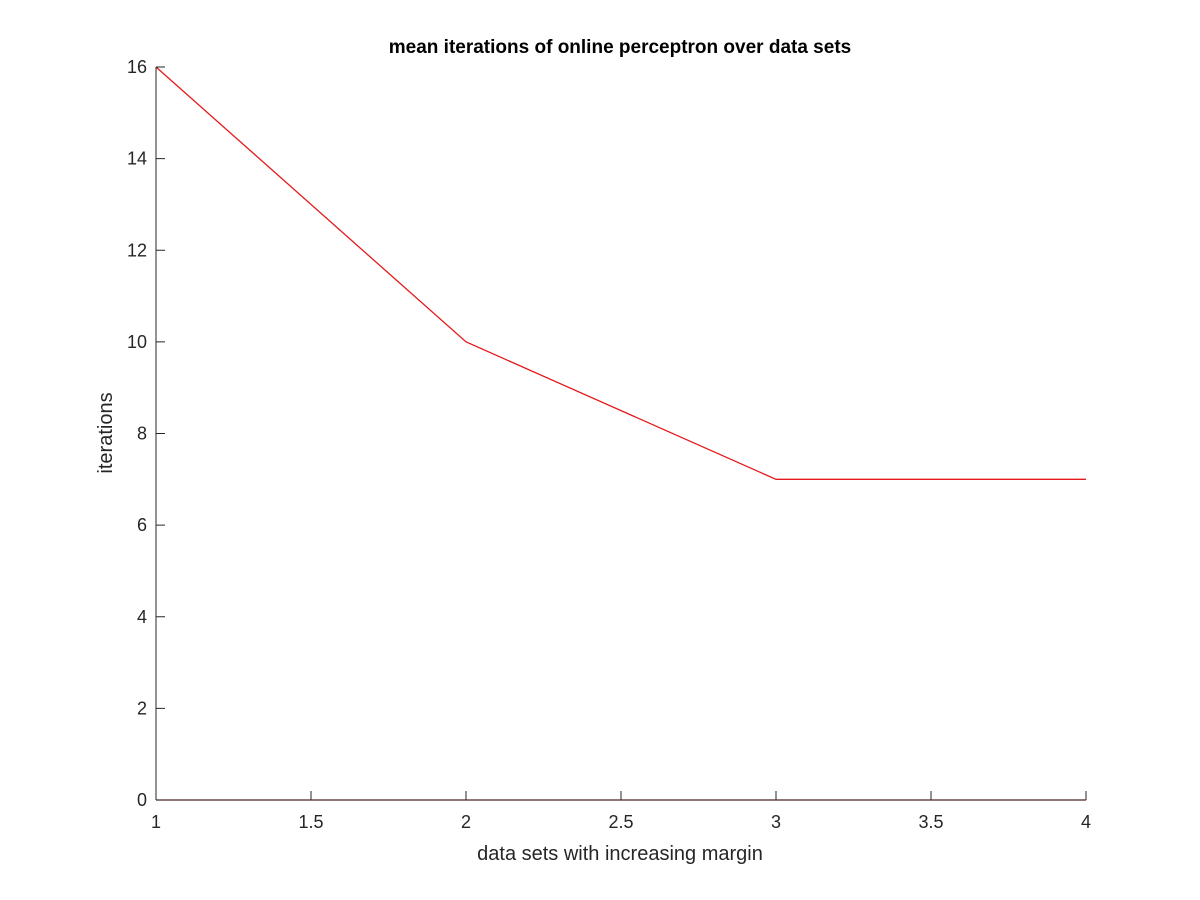 This screenshot has width=1200, height=900. I want to click on x-axis-label: data sets with increasing margin, so click(620, 854).